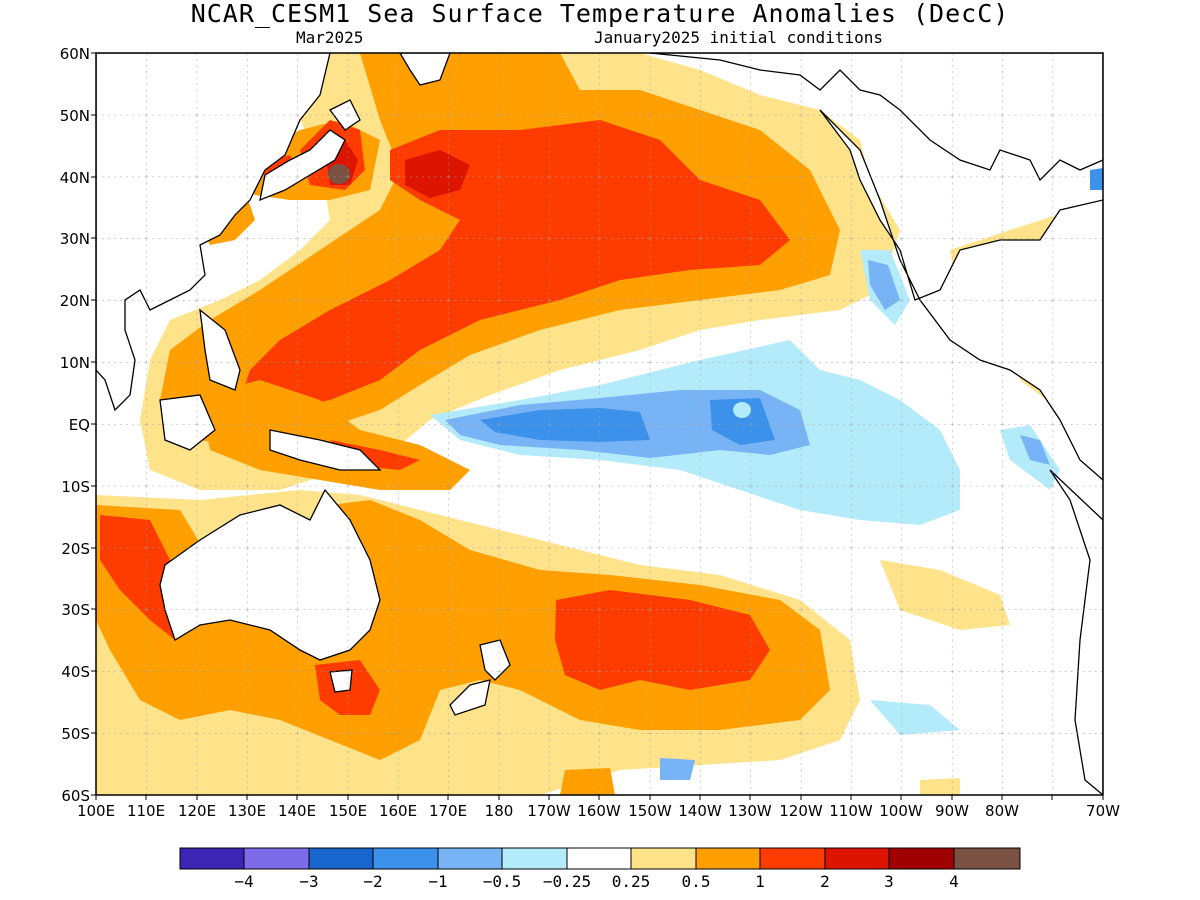 This screenshot has width=1200, height=900. What do you see at coordinates (75, 734) in the screenshot?
I see `lat-label: 50S` at bounding box center [75, 734].